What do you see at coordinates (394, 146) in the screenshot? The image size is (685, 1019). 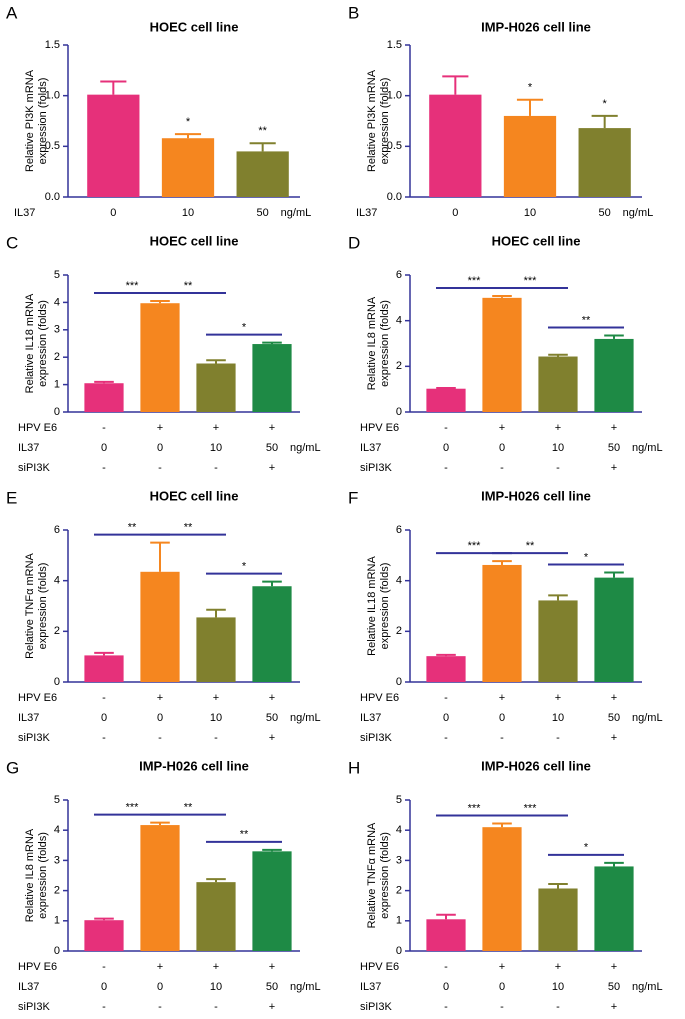 I see `y-tick-label: 0.5` at bounding box center [394, 146].